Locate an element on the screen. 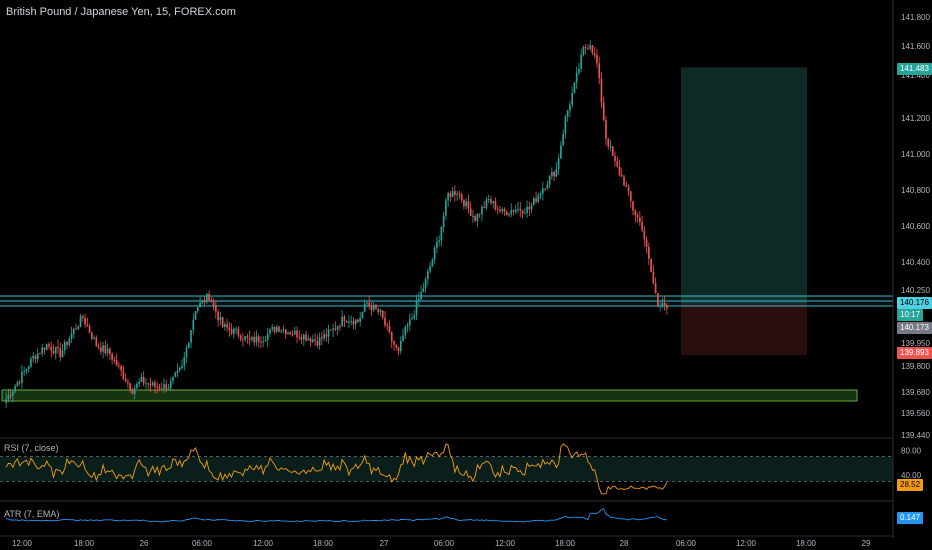  x-tick-label: 29 is located at coordinates (866, 543).